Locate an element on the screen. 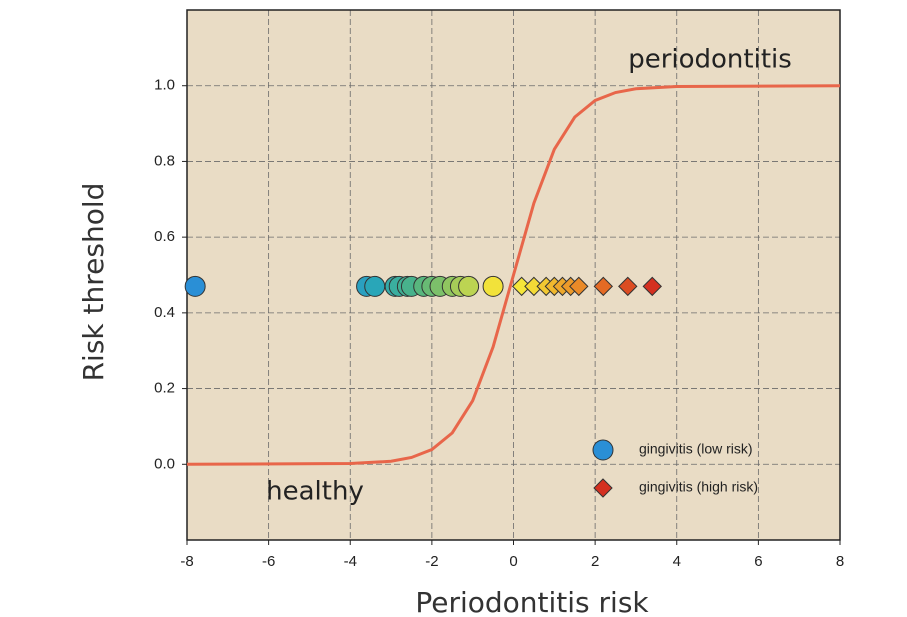  x-axis-label: Periodontitis risk is located at coordinates (532, 601).